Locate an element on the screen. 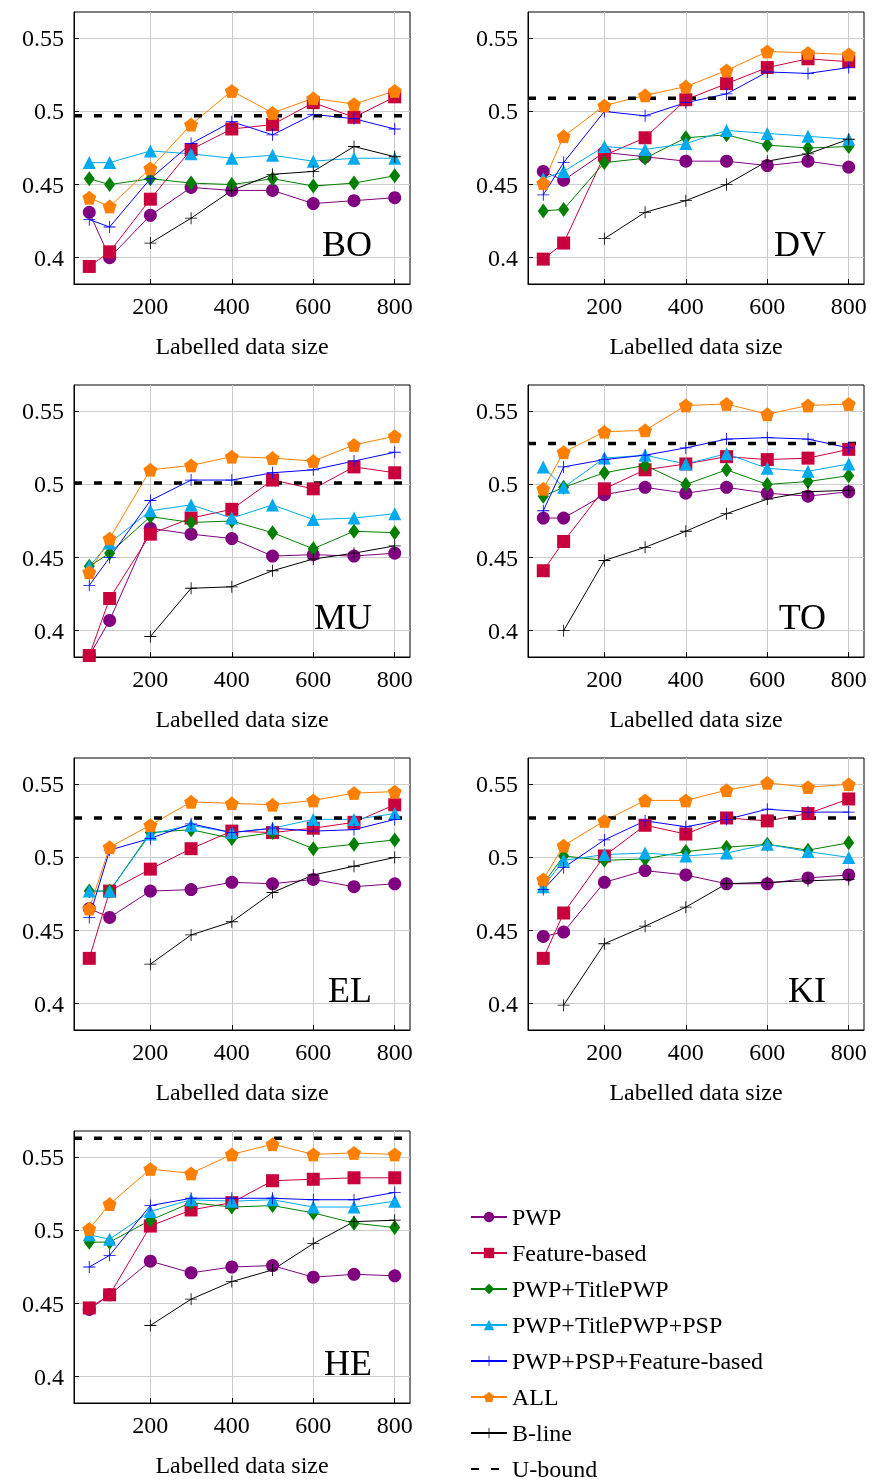  annotation: BO is located at coordinates (347, 244).